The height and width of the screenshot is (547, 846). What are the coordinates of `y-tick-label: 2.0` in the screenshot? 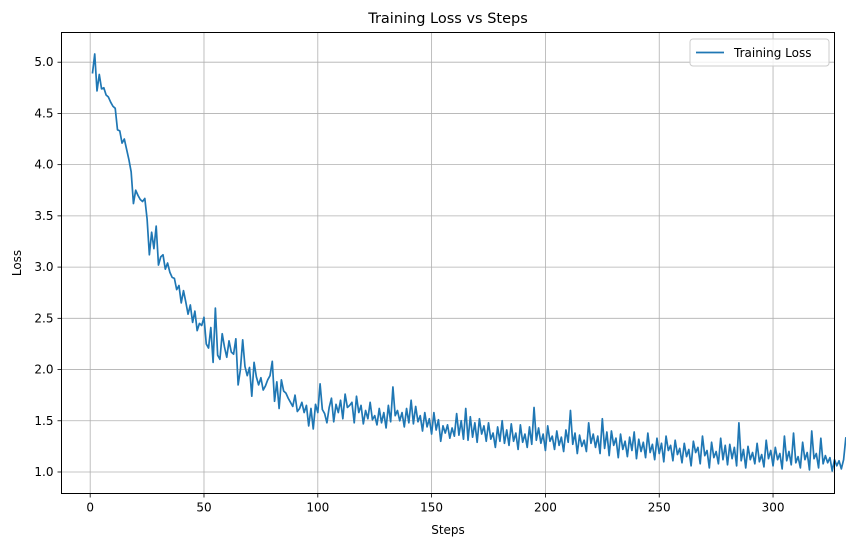 It's located at (43, 370).